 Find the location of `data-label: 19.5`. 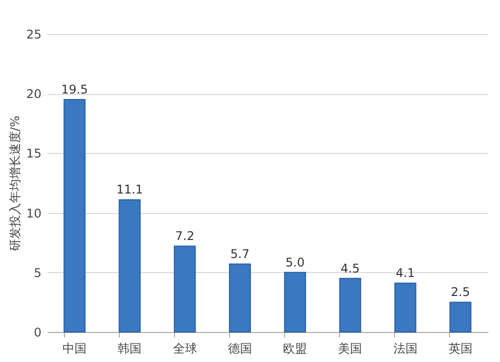

data-label: 19.5 is located at coordinates (74, 89).